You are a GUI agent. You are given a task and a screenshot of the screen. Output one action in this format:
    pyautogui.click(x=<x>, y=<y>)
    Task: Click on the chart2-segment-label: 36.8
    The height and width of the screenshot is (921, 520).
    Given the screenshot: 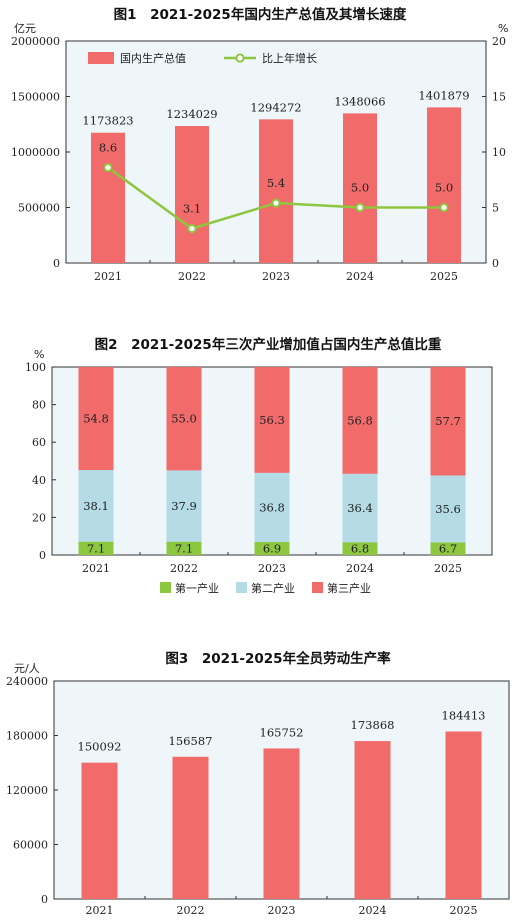 What is the action you would take?
    pyautogui.click(x=272, y=507)
    